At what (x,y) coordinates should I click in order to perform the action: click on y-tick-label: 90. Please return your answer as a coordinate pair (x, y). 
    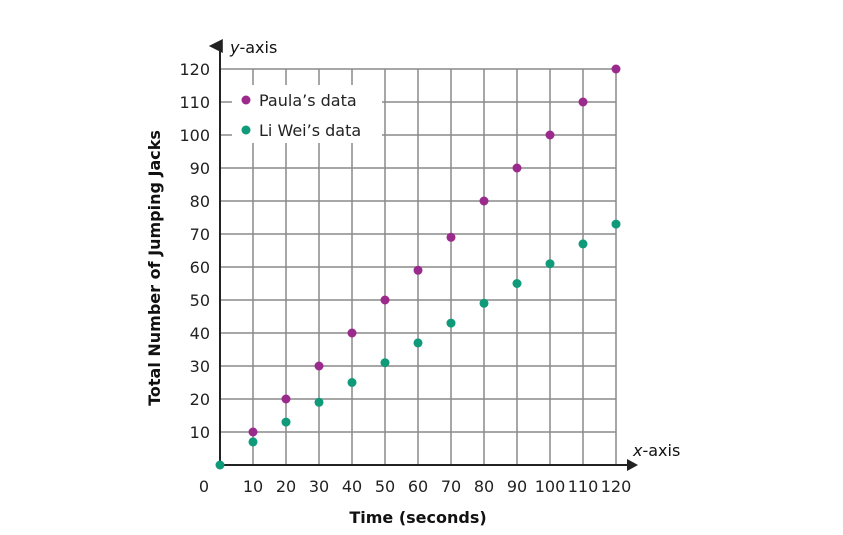
    Looking at the image, I should click on (200, 168).